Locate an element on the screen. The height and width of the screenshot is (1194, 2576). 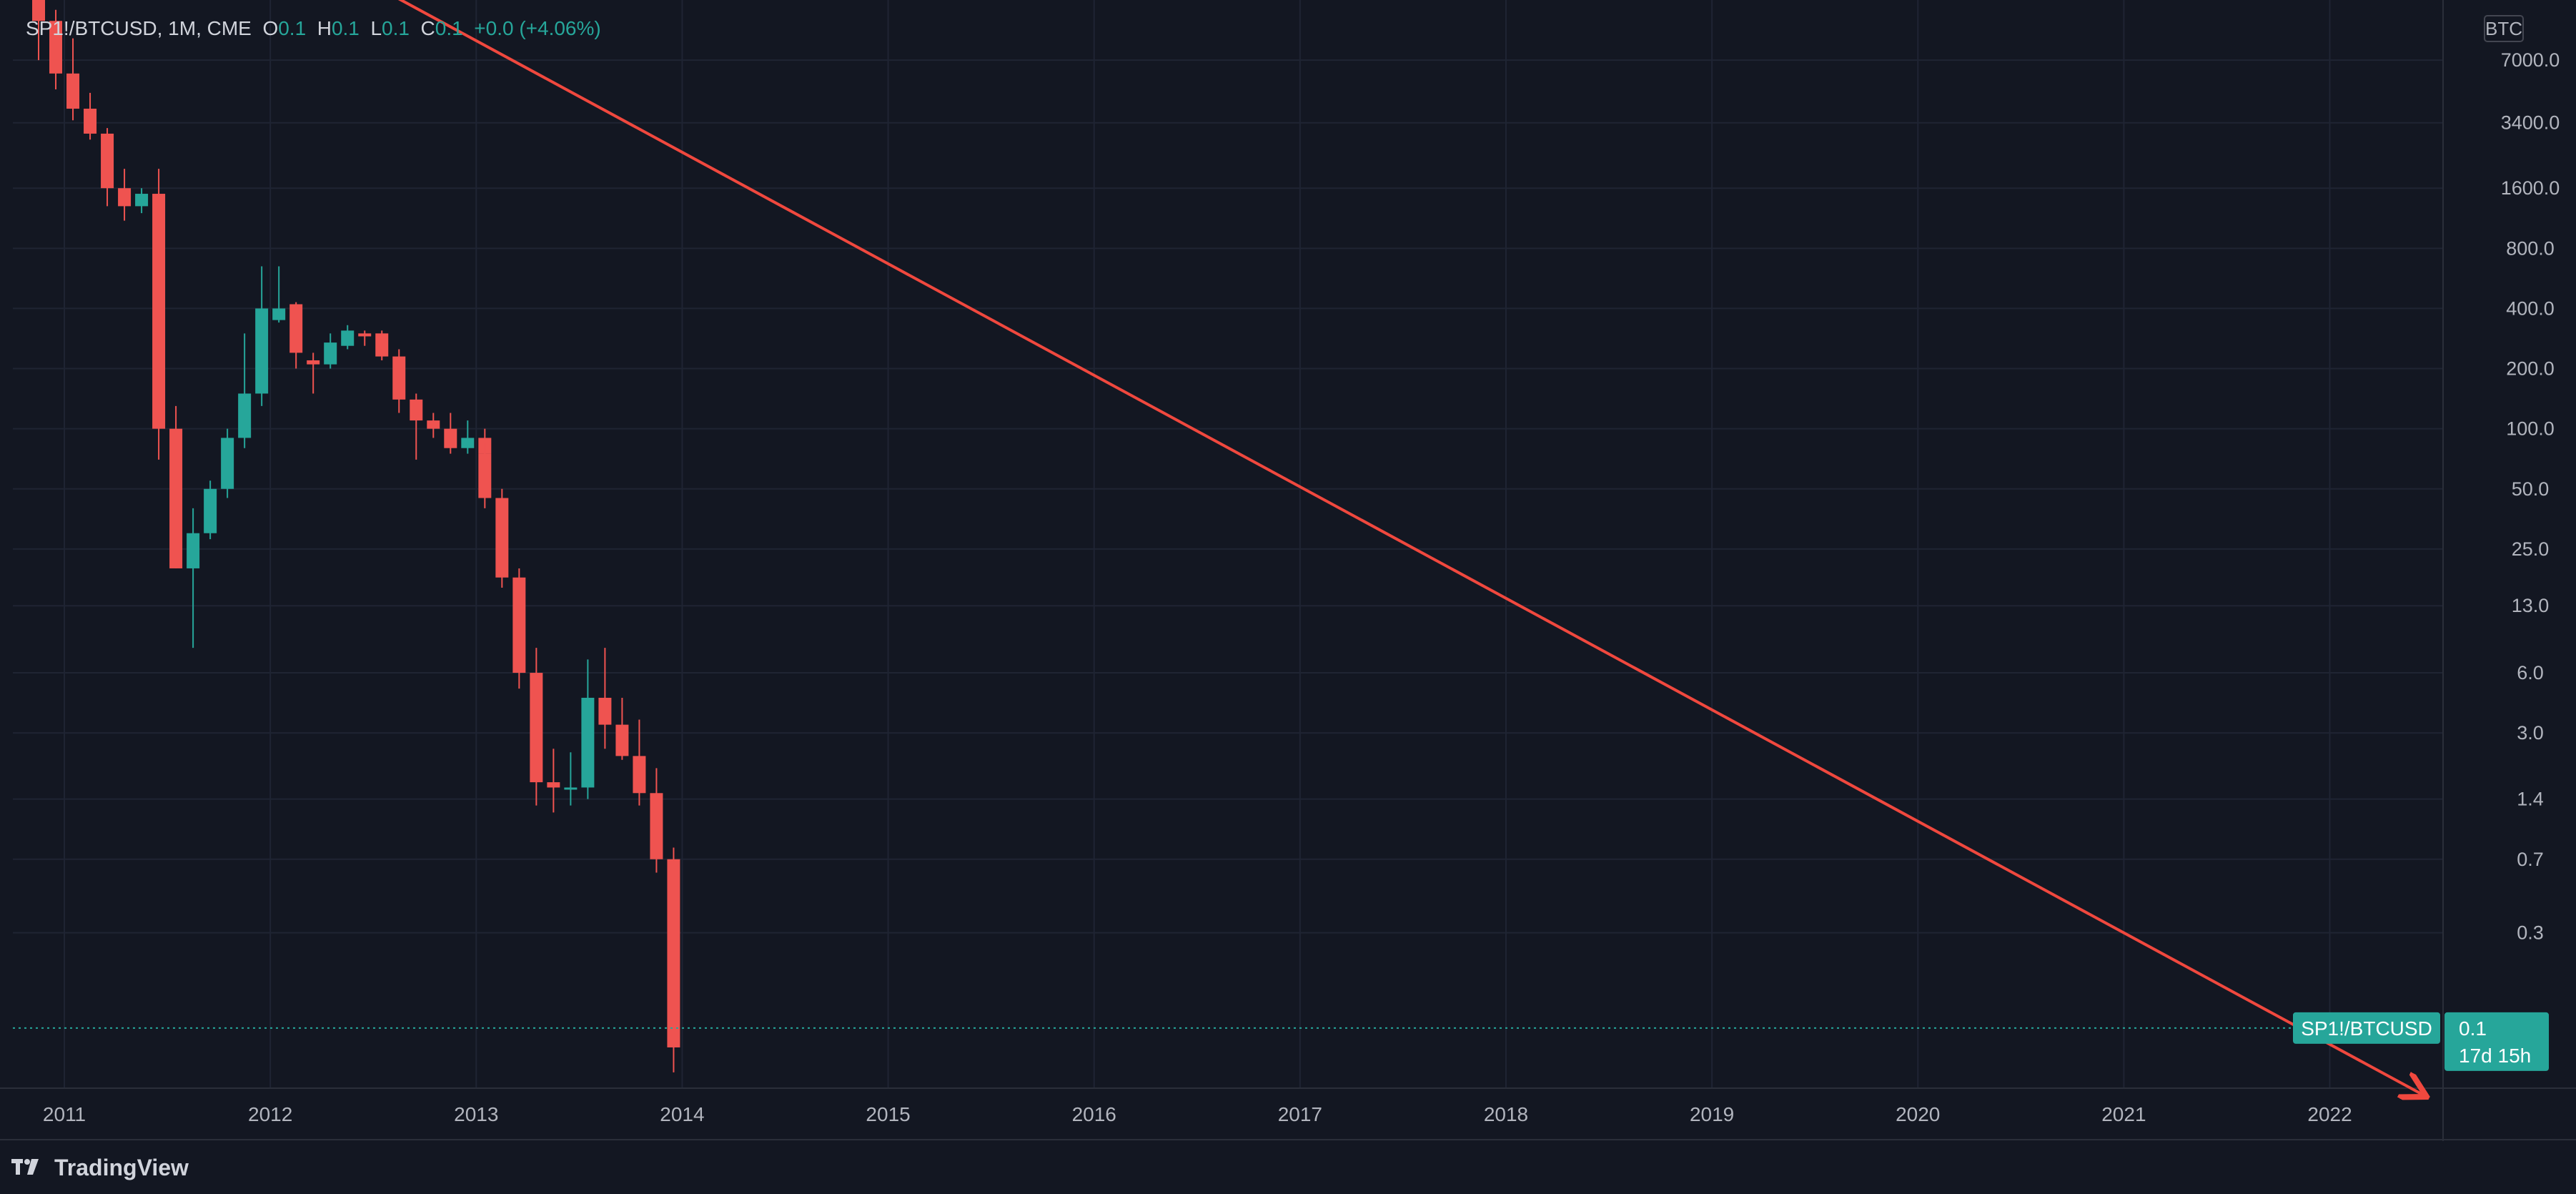
currency-badge is located at coordinates (2504, 28).